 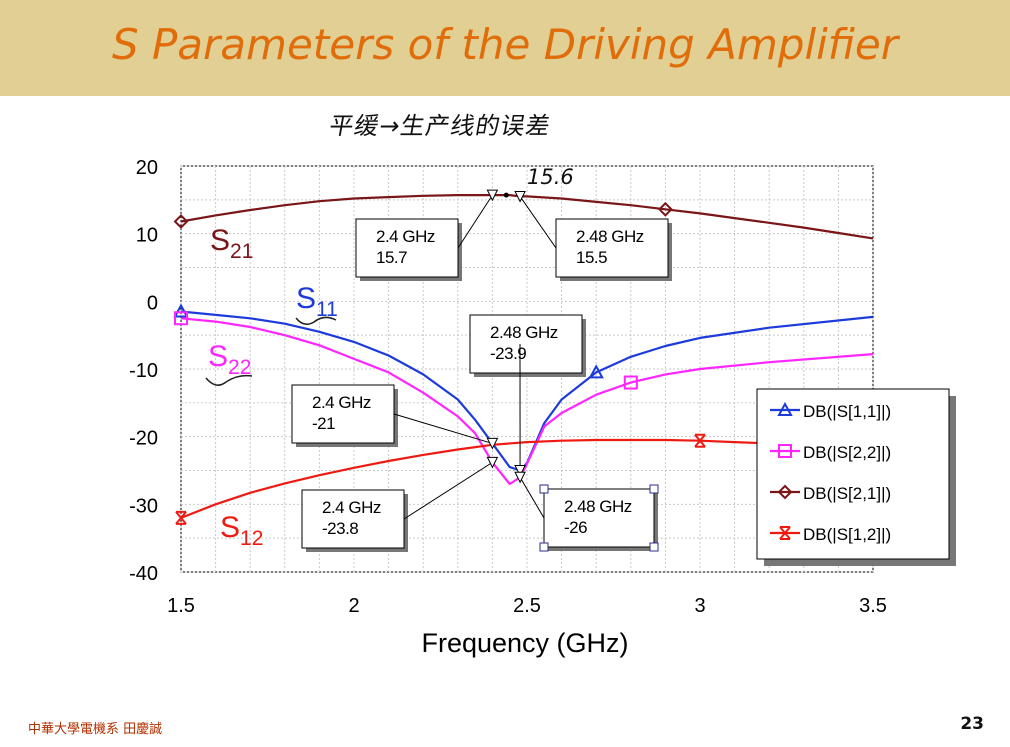 I want to click on legend-entry: DB(|S[1,1]|), so click(x=847, y=411).